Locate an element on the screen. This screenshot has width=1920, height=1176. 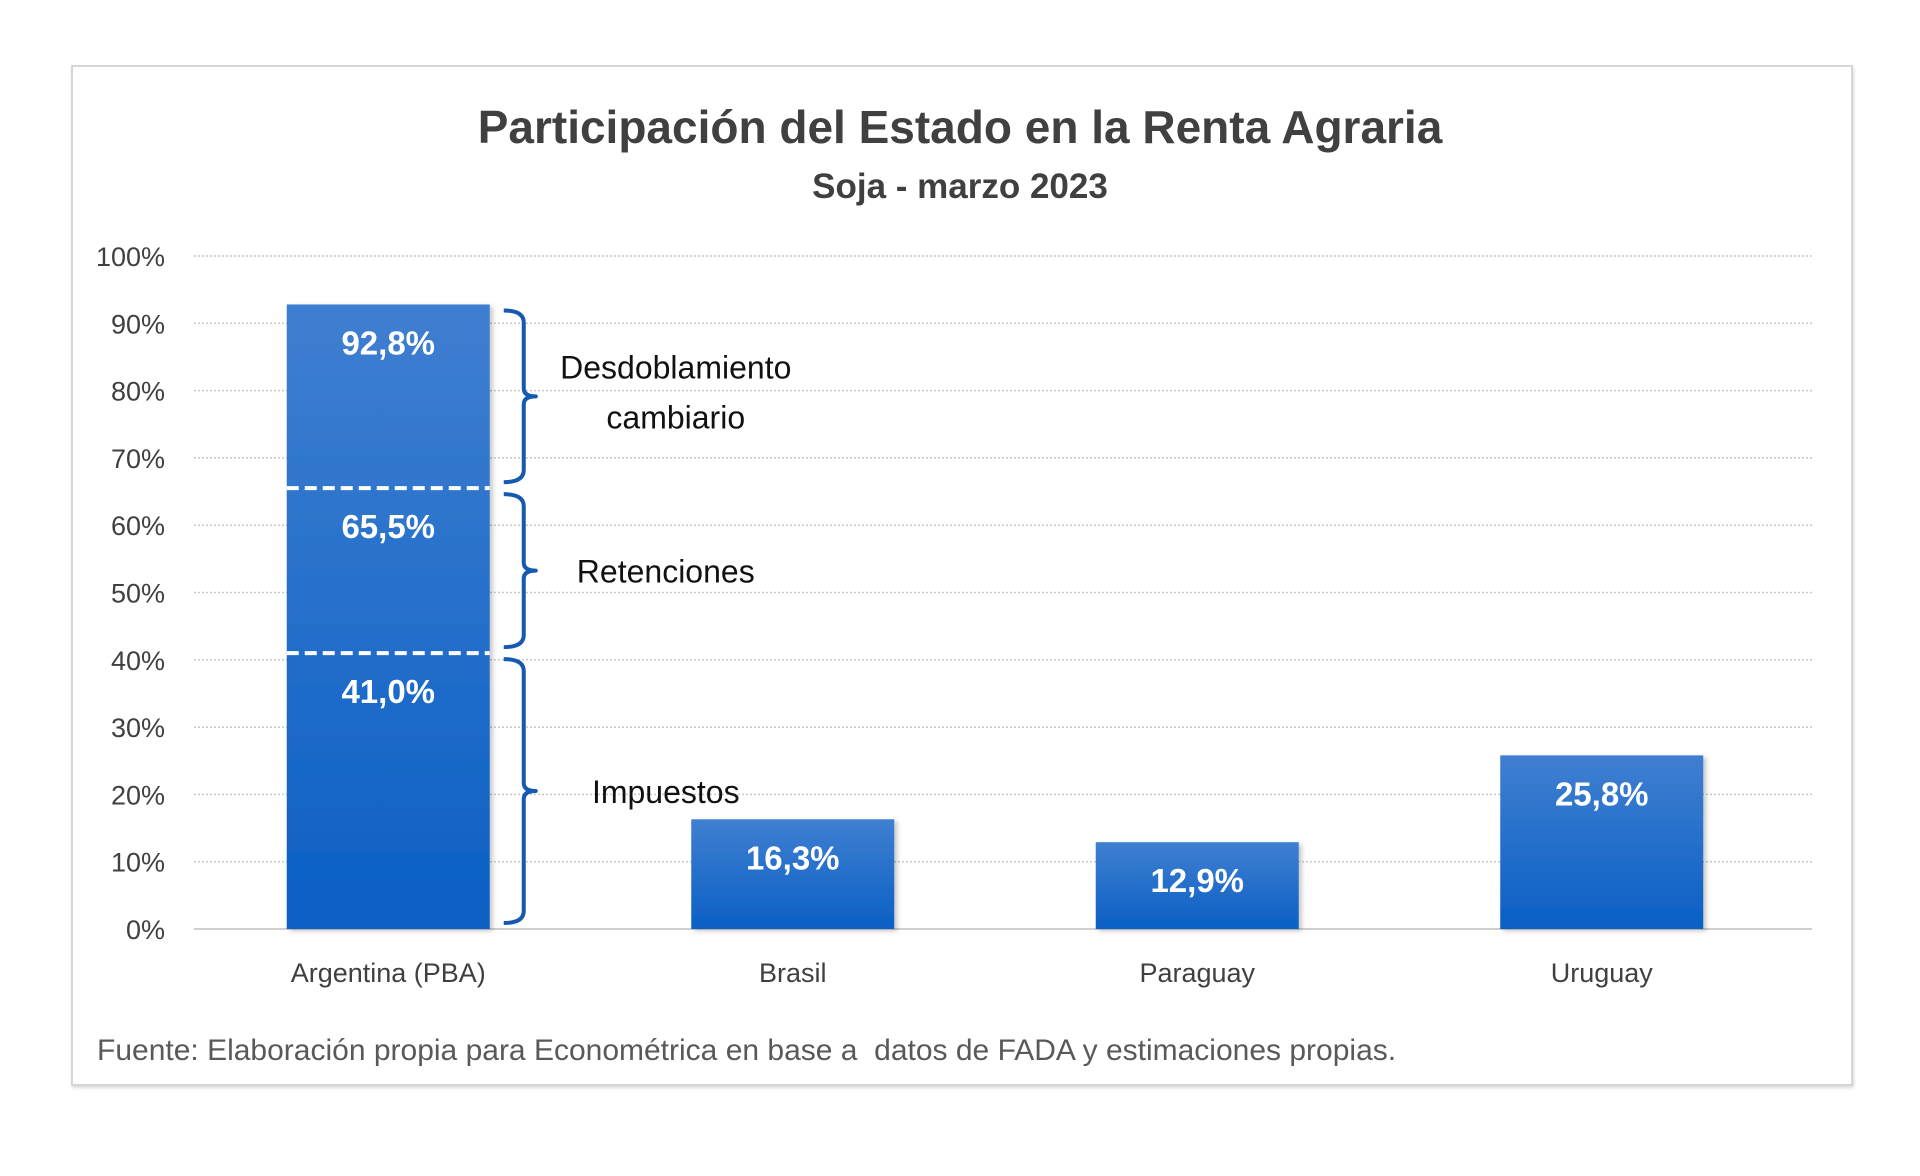
x-tick-label: Argentina (PBA) is located at coordinates (388, 973).